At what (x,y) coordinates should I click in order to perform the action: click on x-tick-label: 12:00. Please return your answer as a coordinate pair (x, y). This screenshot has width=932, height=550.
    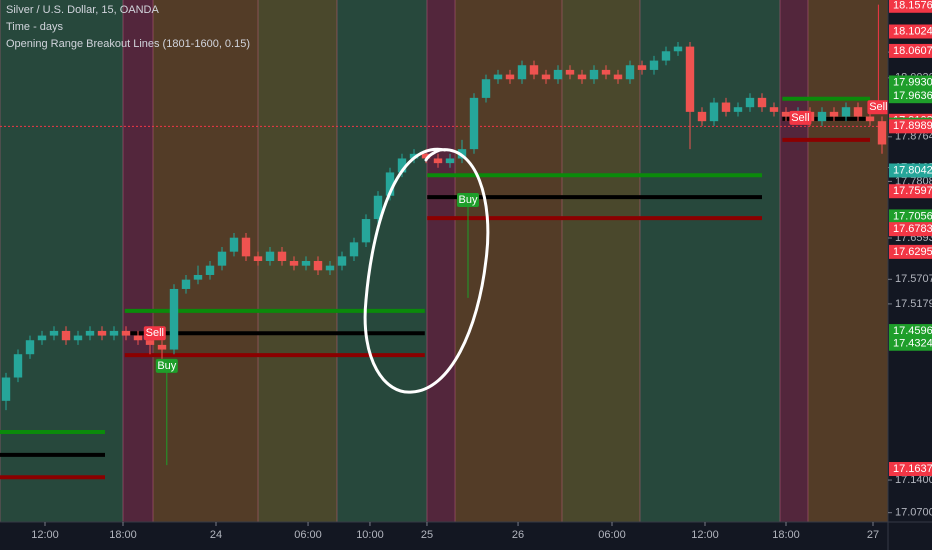
    Looking at the image, I should click on (705, 535).